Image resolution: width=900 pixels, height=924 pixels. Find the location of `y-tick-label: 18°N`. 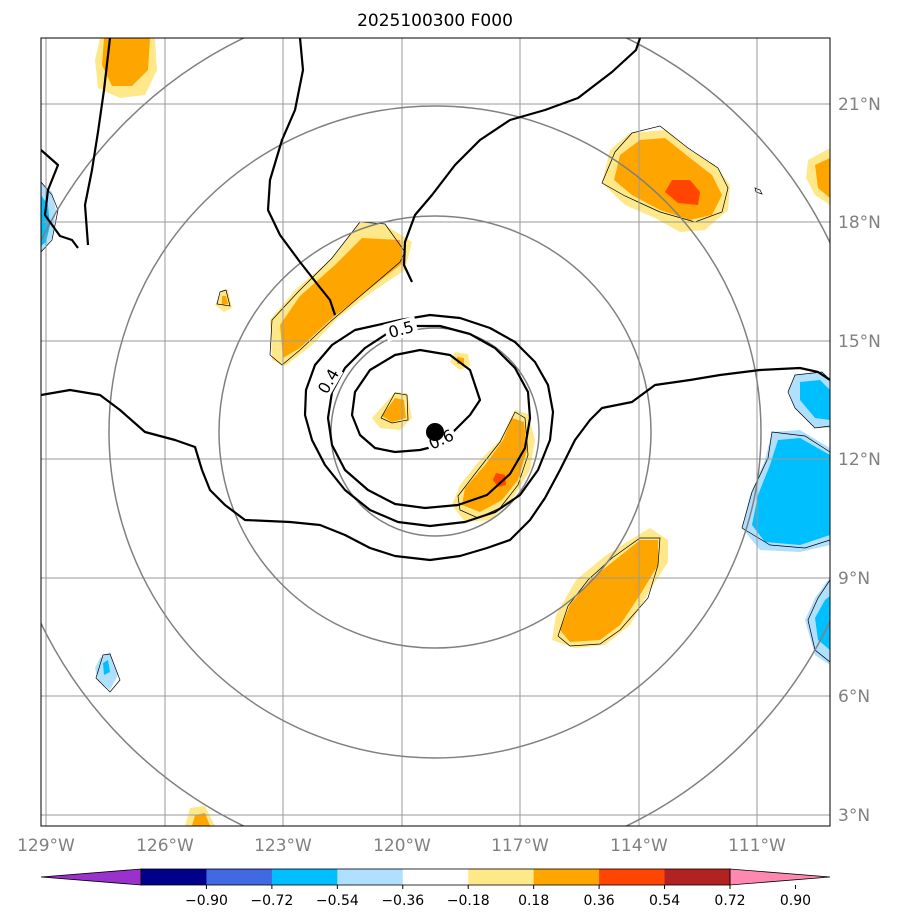

y-tick-label: 18°N is located at coordinates (859, 223).